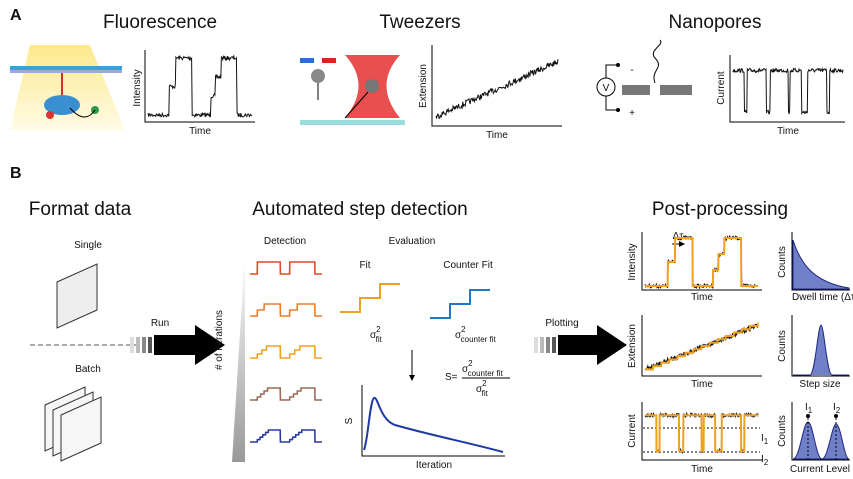 The height and width of the screenshot is (479, 853). Describe the element at coordinates (77, 296) in the screenshot. I see `page-icon` at that location.